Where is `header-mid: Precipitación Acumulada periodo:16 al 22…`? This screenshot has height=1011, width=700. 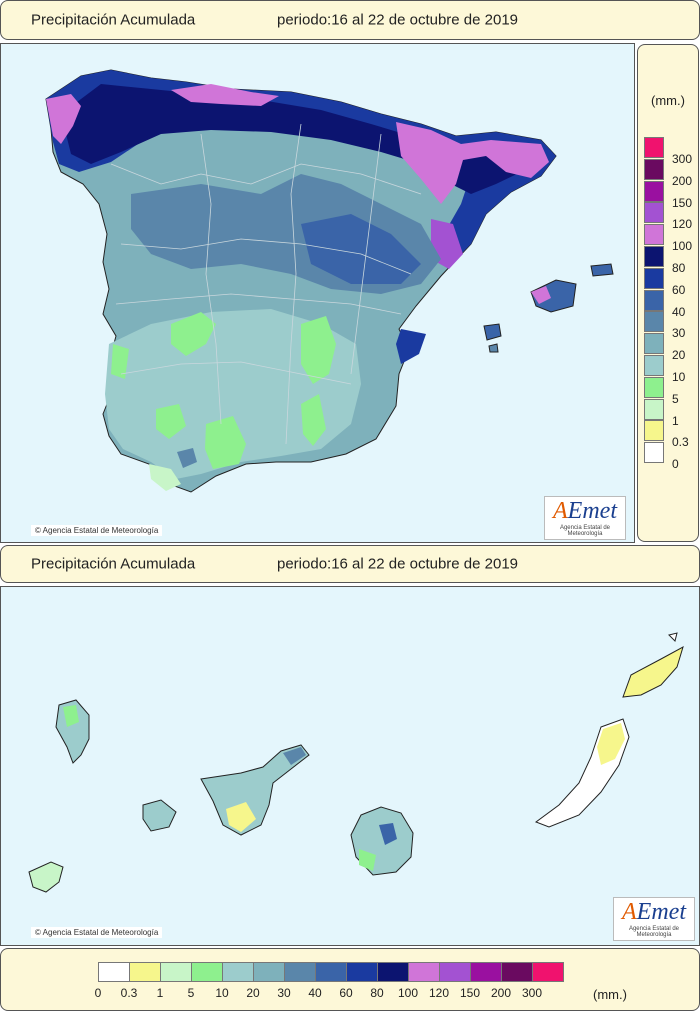
header-mid: Precipitación Acumulada periodo:16 al 22… is located at coordinates (350, 564).